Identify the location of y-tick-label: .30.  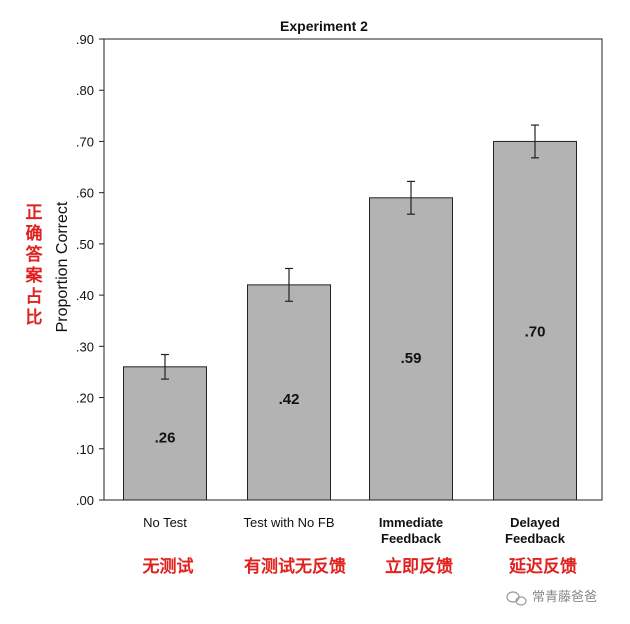
(85, 346).